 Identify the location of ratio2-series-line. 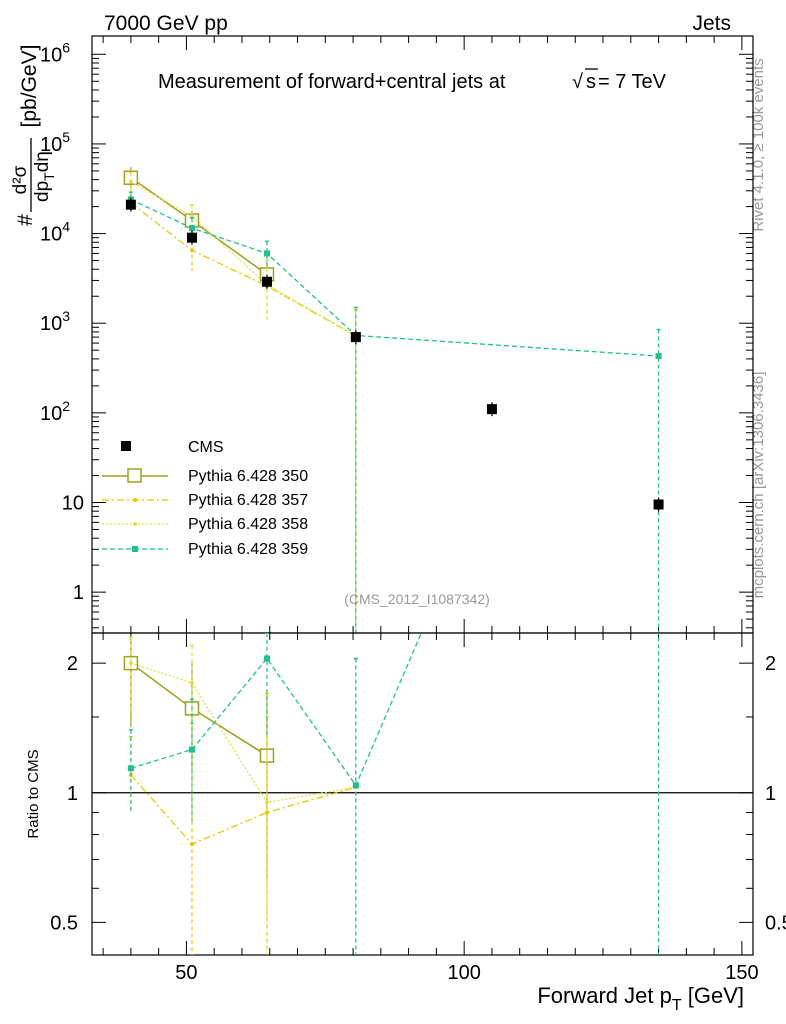
(243, 809).